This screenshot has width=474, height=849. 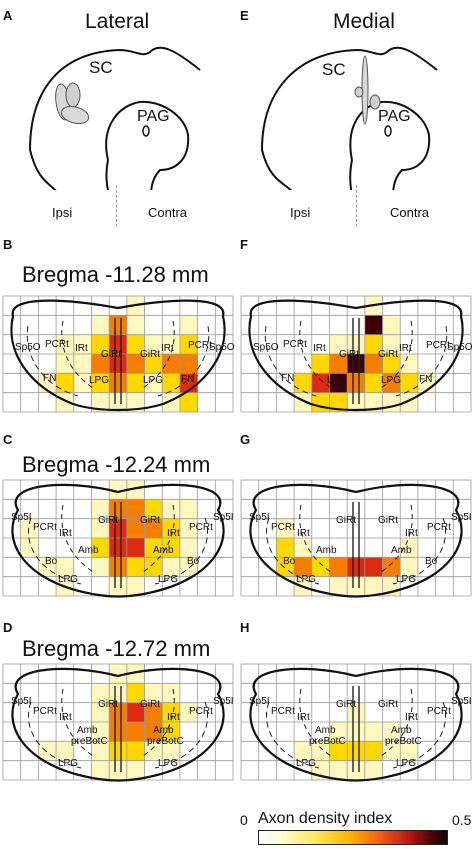 I want to click on contra-label-left: Contra, so click(x=168, y=212).